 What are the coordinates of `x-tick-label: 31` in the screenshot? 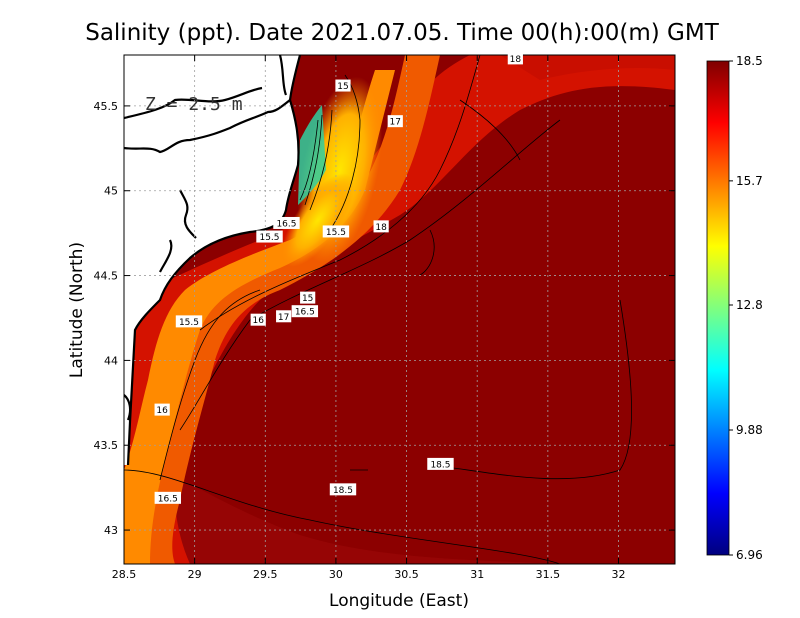 It's located at (477, 574).